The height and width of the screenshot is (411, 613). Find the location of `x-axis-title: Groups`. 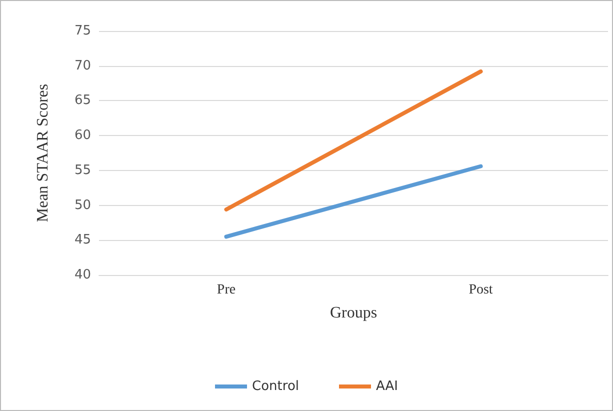

x-axis-title: Groups is located at coordinates (354, 313).